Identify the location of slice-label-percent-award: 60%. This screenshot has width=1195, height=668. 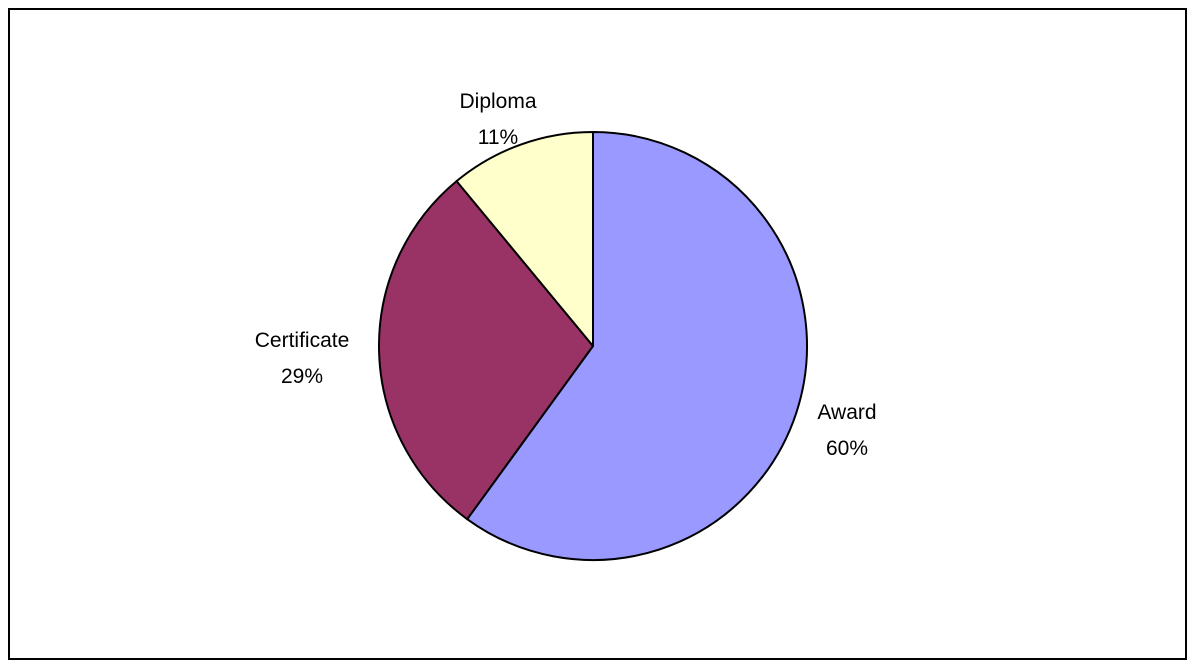
(847, 448).